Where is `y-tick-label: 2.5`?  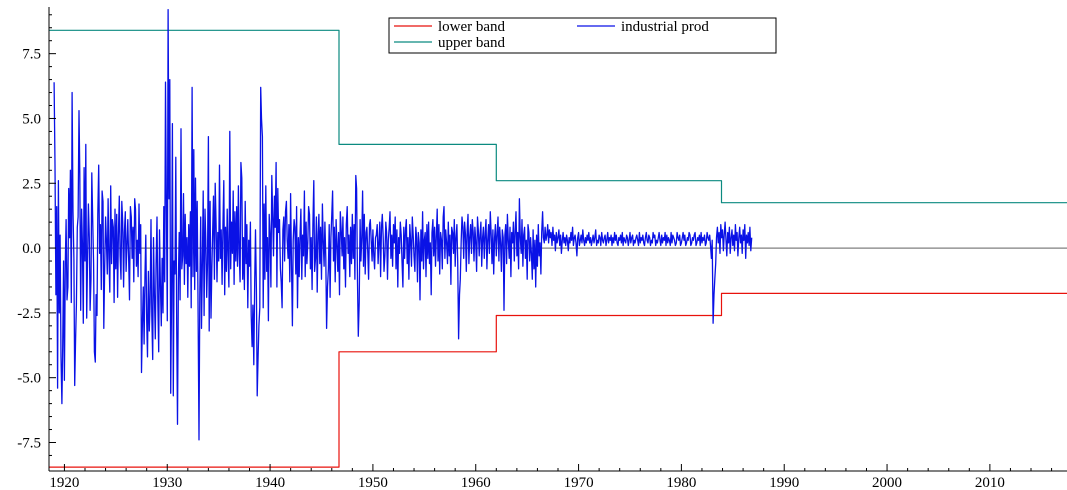
y-tick-label: 2.5 is located at coordinates (31, 184).